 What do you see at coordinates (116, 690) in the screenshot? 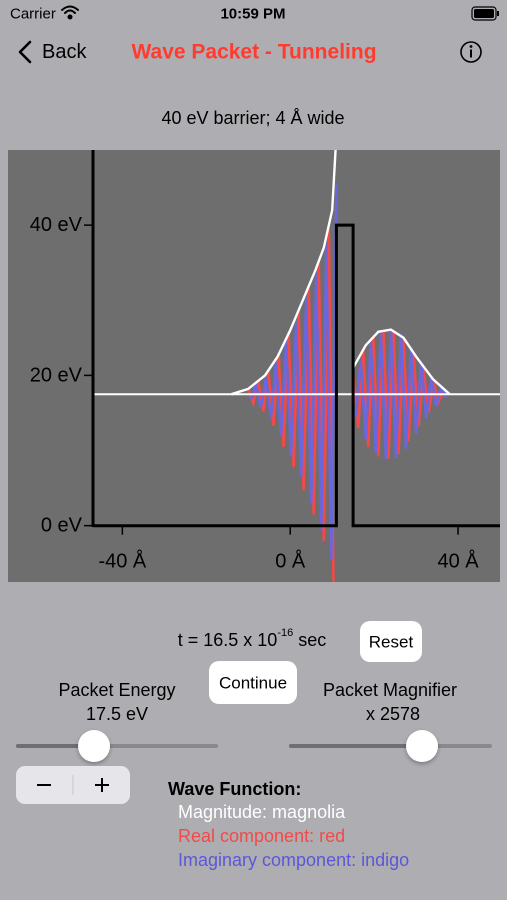
I see `energy-label: Packet Energy` at bounding box center [116, 690].